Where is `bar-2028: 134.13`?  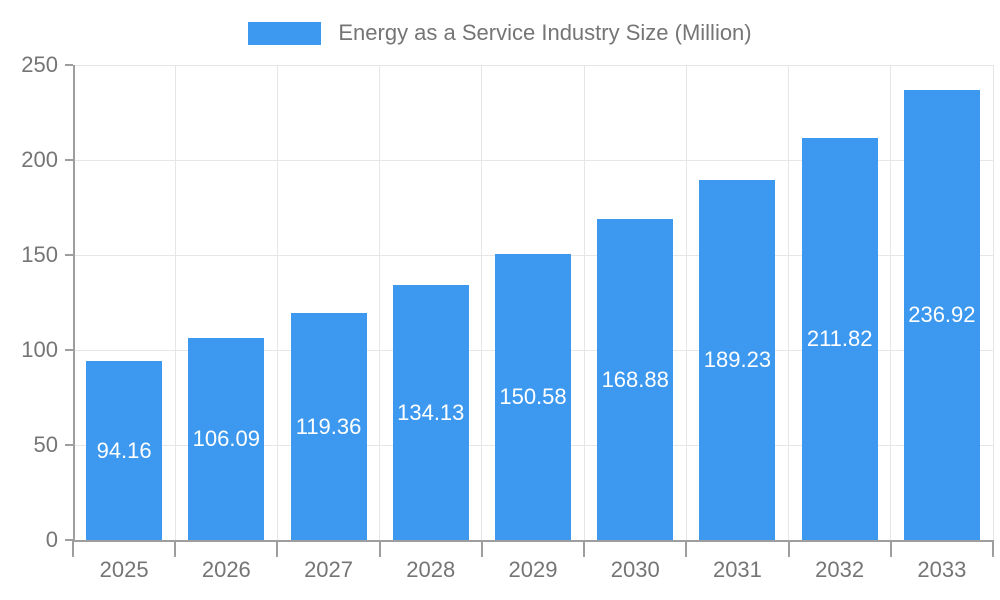
bar-2028: 134.13 is located at coordinates (430, 412).